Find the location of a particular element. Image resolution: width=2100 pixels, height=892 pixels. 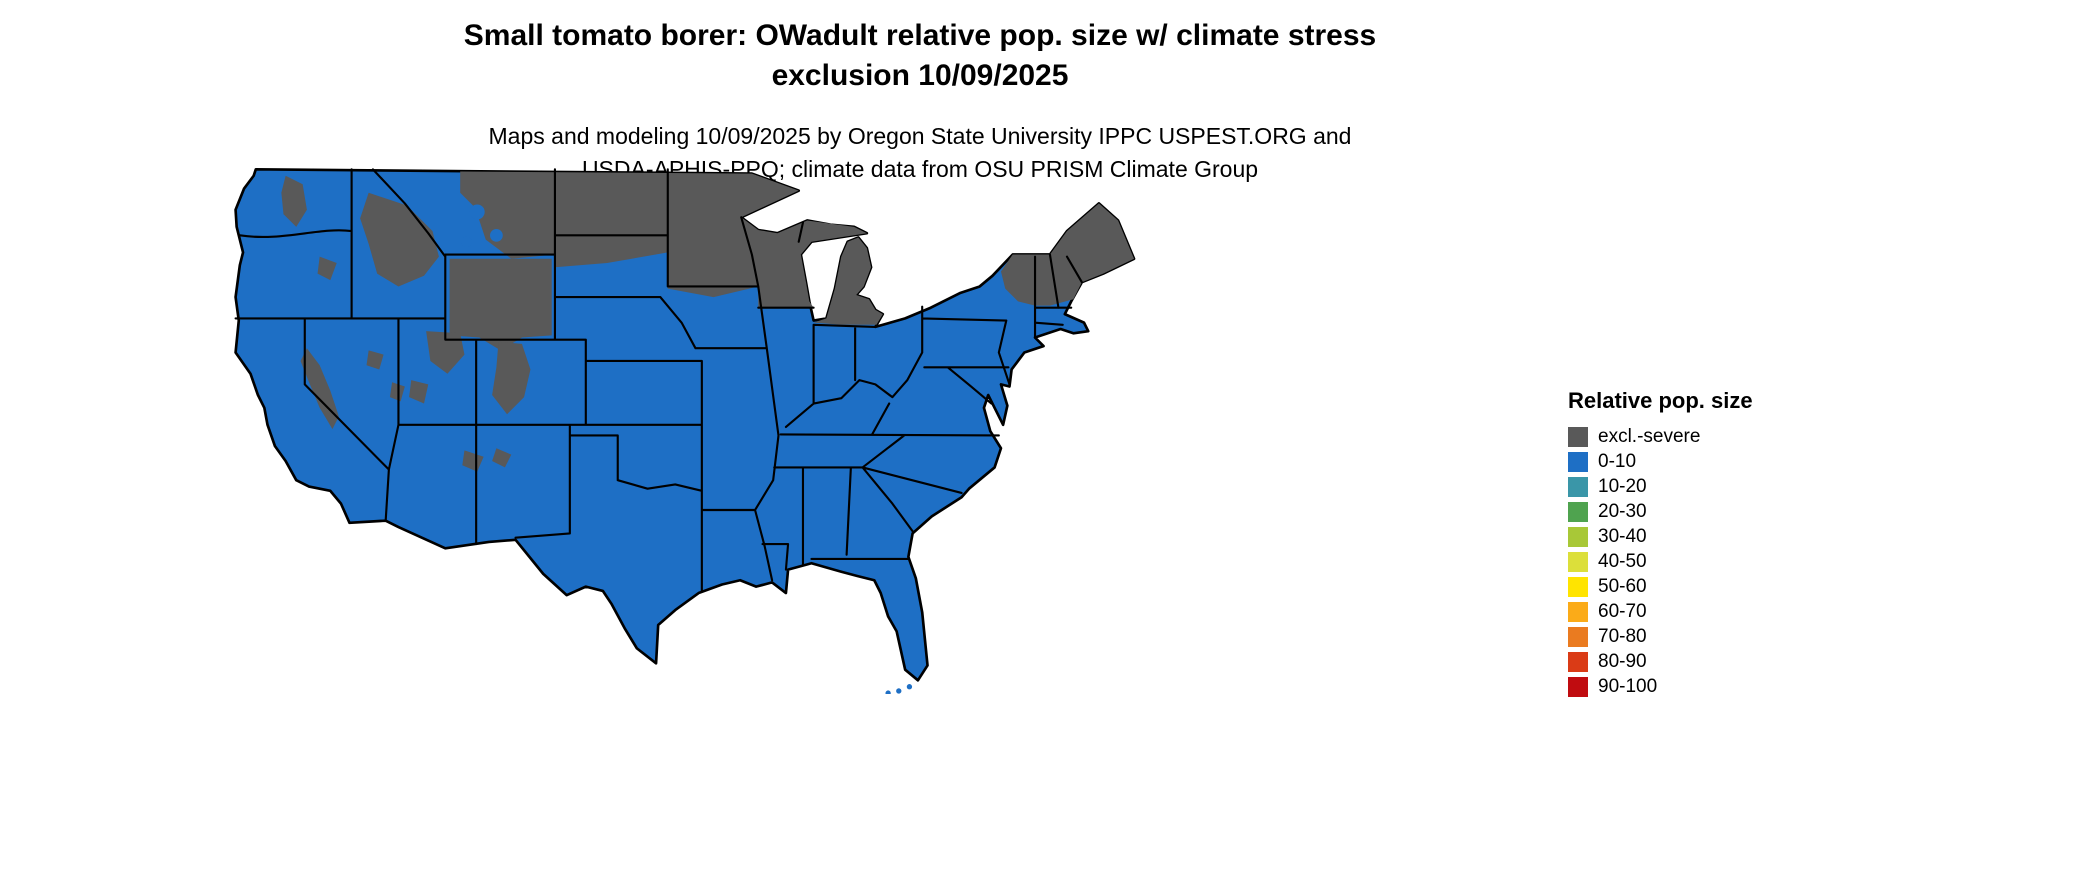

legend-item: 50-60 is located at coordinates (1688, 586).